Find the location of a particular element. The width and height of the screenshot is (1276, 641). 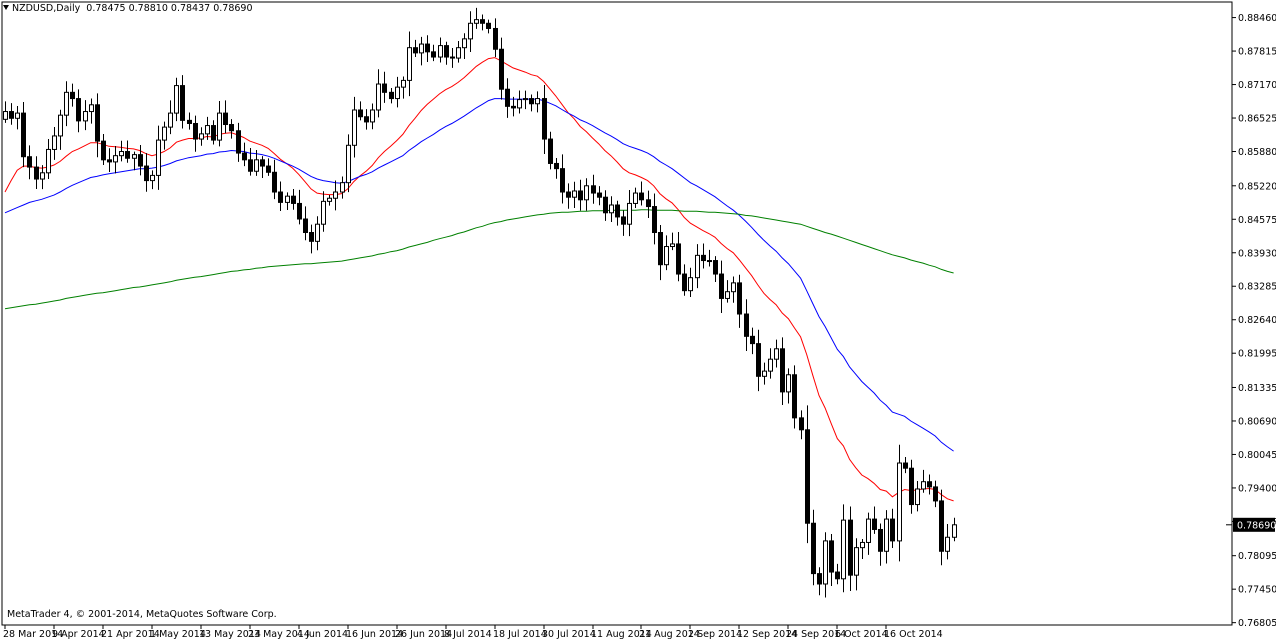

y-tick-label: 0.88460 is located at coordinates (1257, 18).